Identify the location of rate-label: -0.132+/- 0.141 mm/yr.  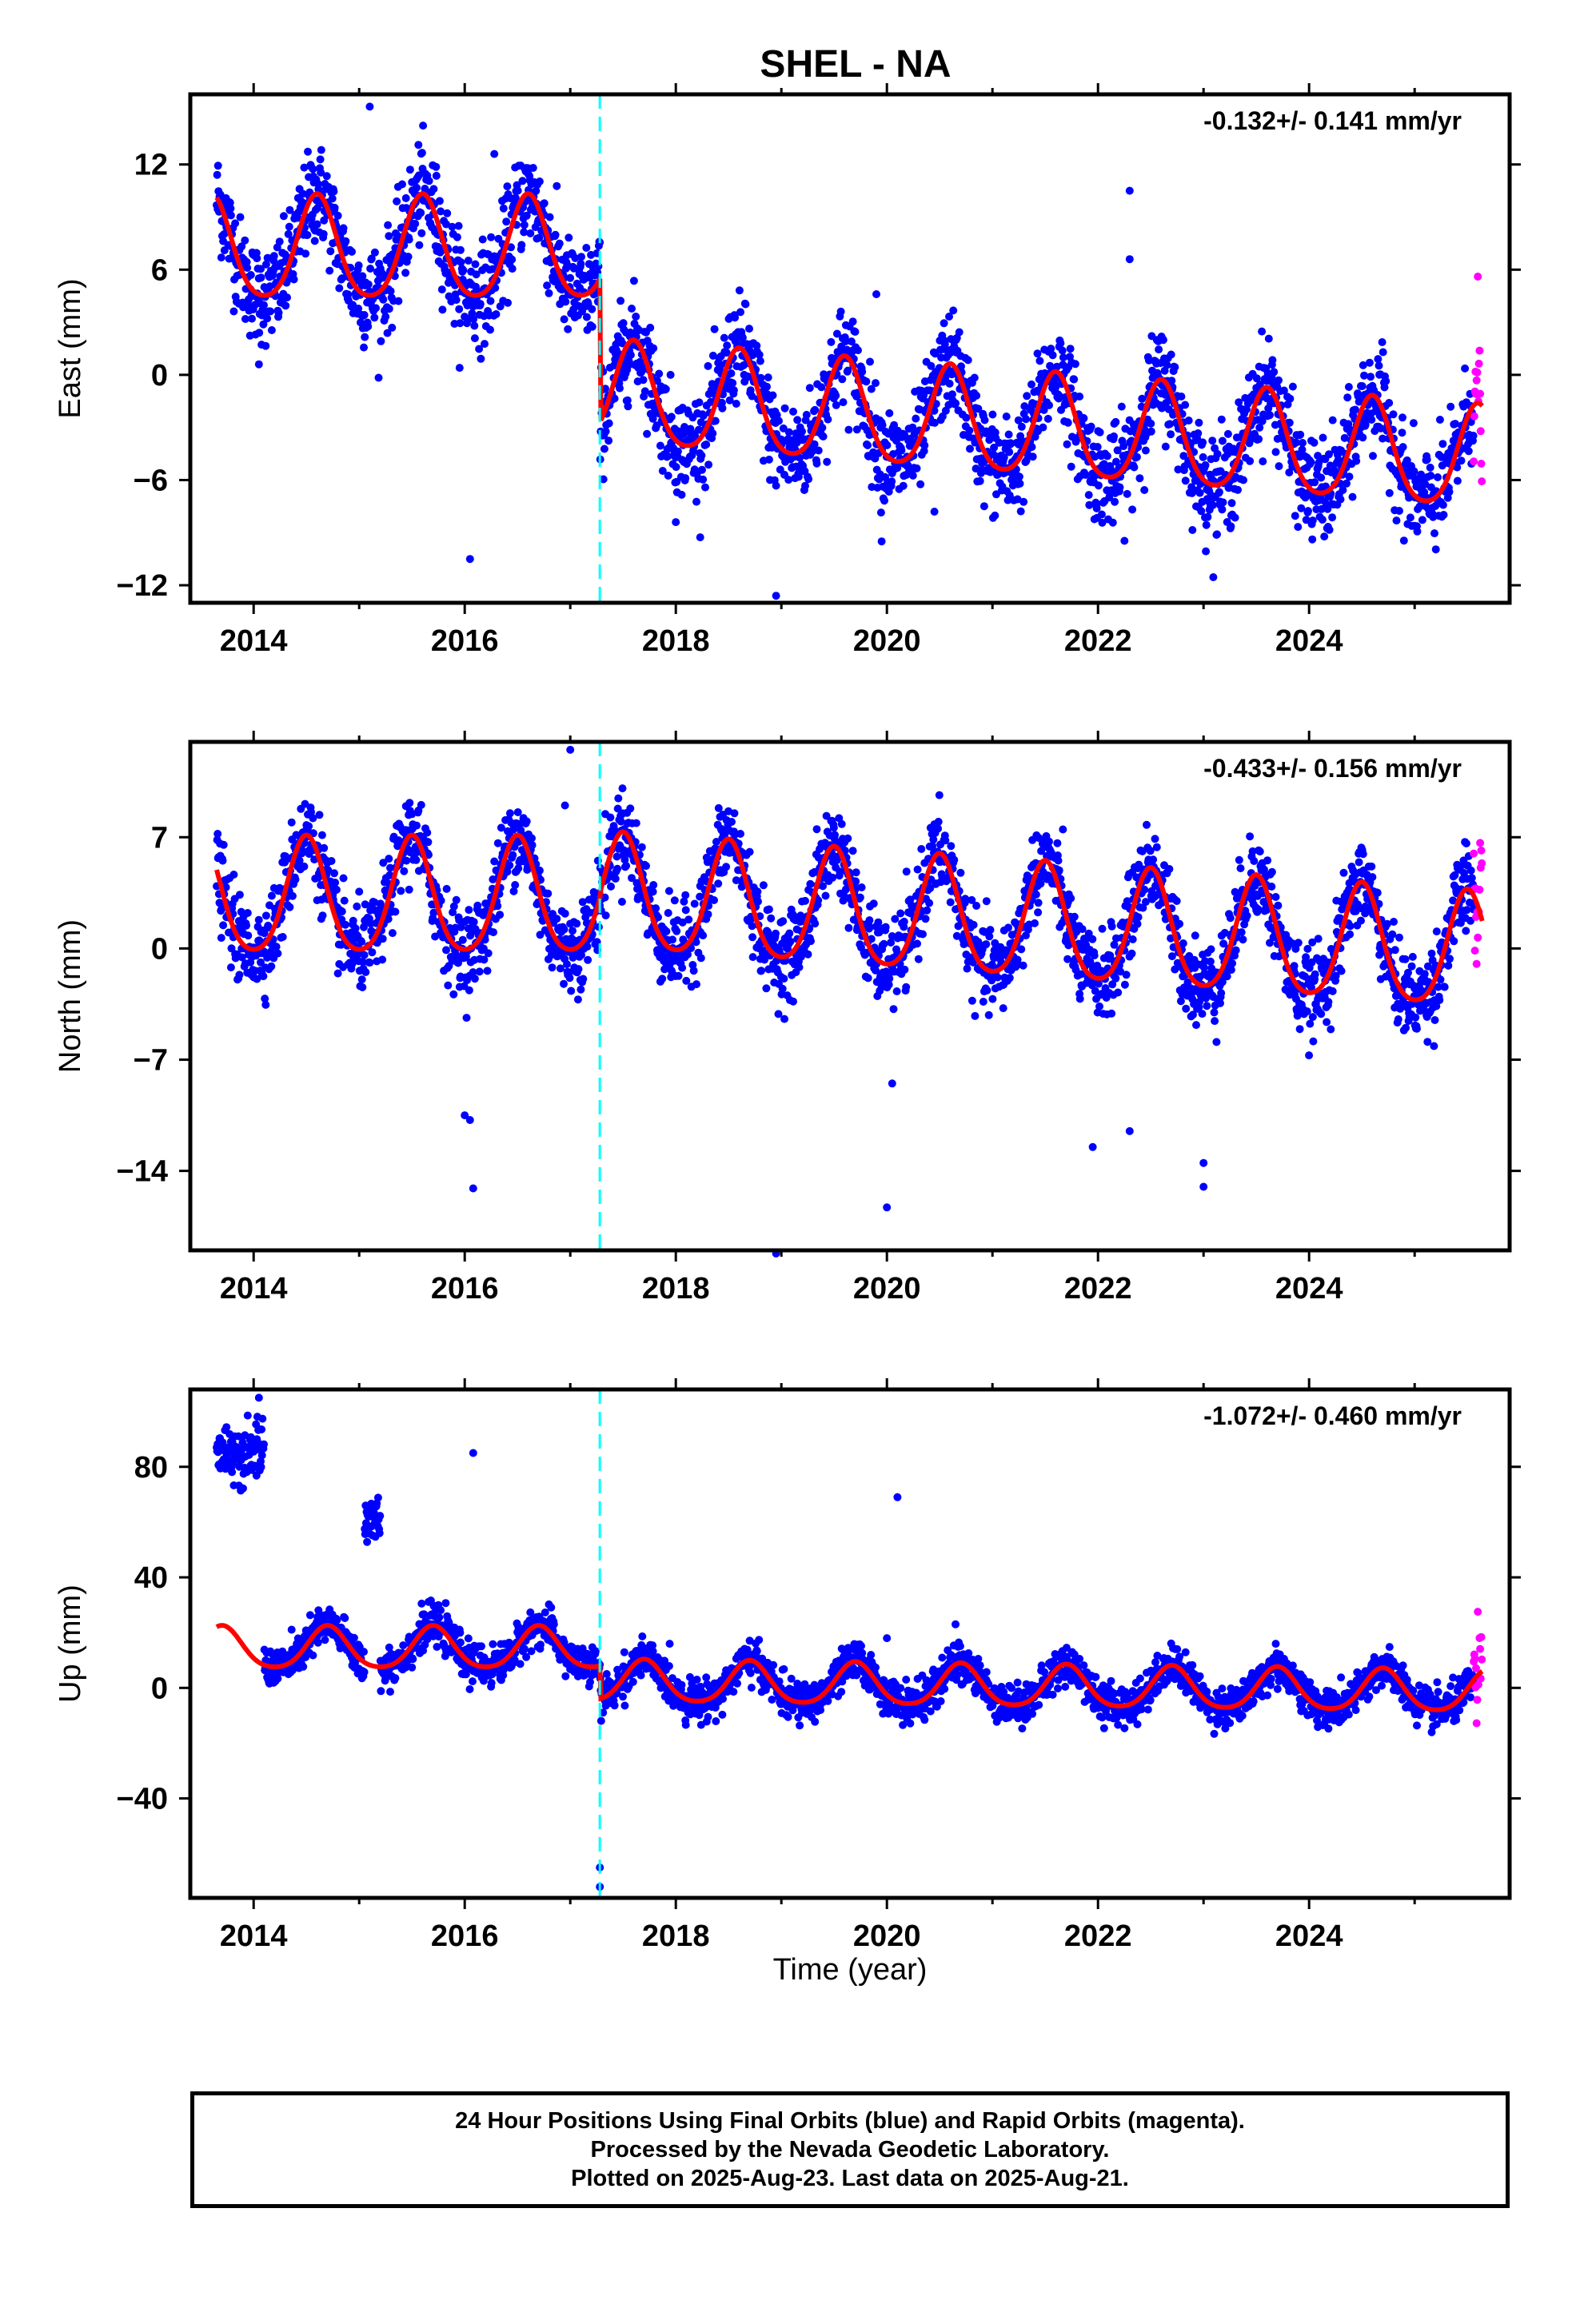
(1333, 121).